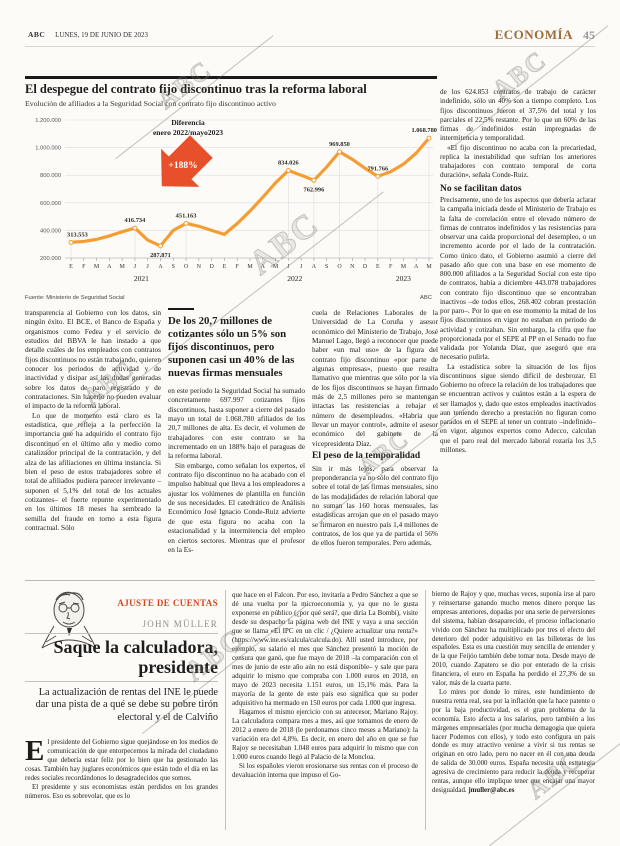  Describe the element at coordinates (180, 624) in the screenshot. I see `opinion-author: JOHN MÜLLER` at that location.